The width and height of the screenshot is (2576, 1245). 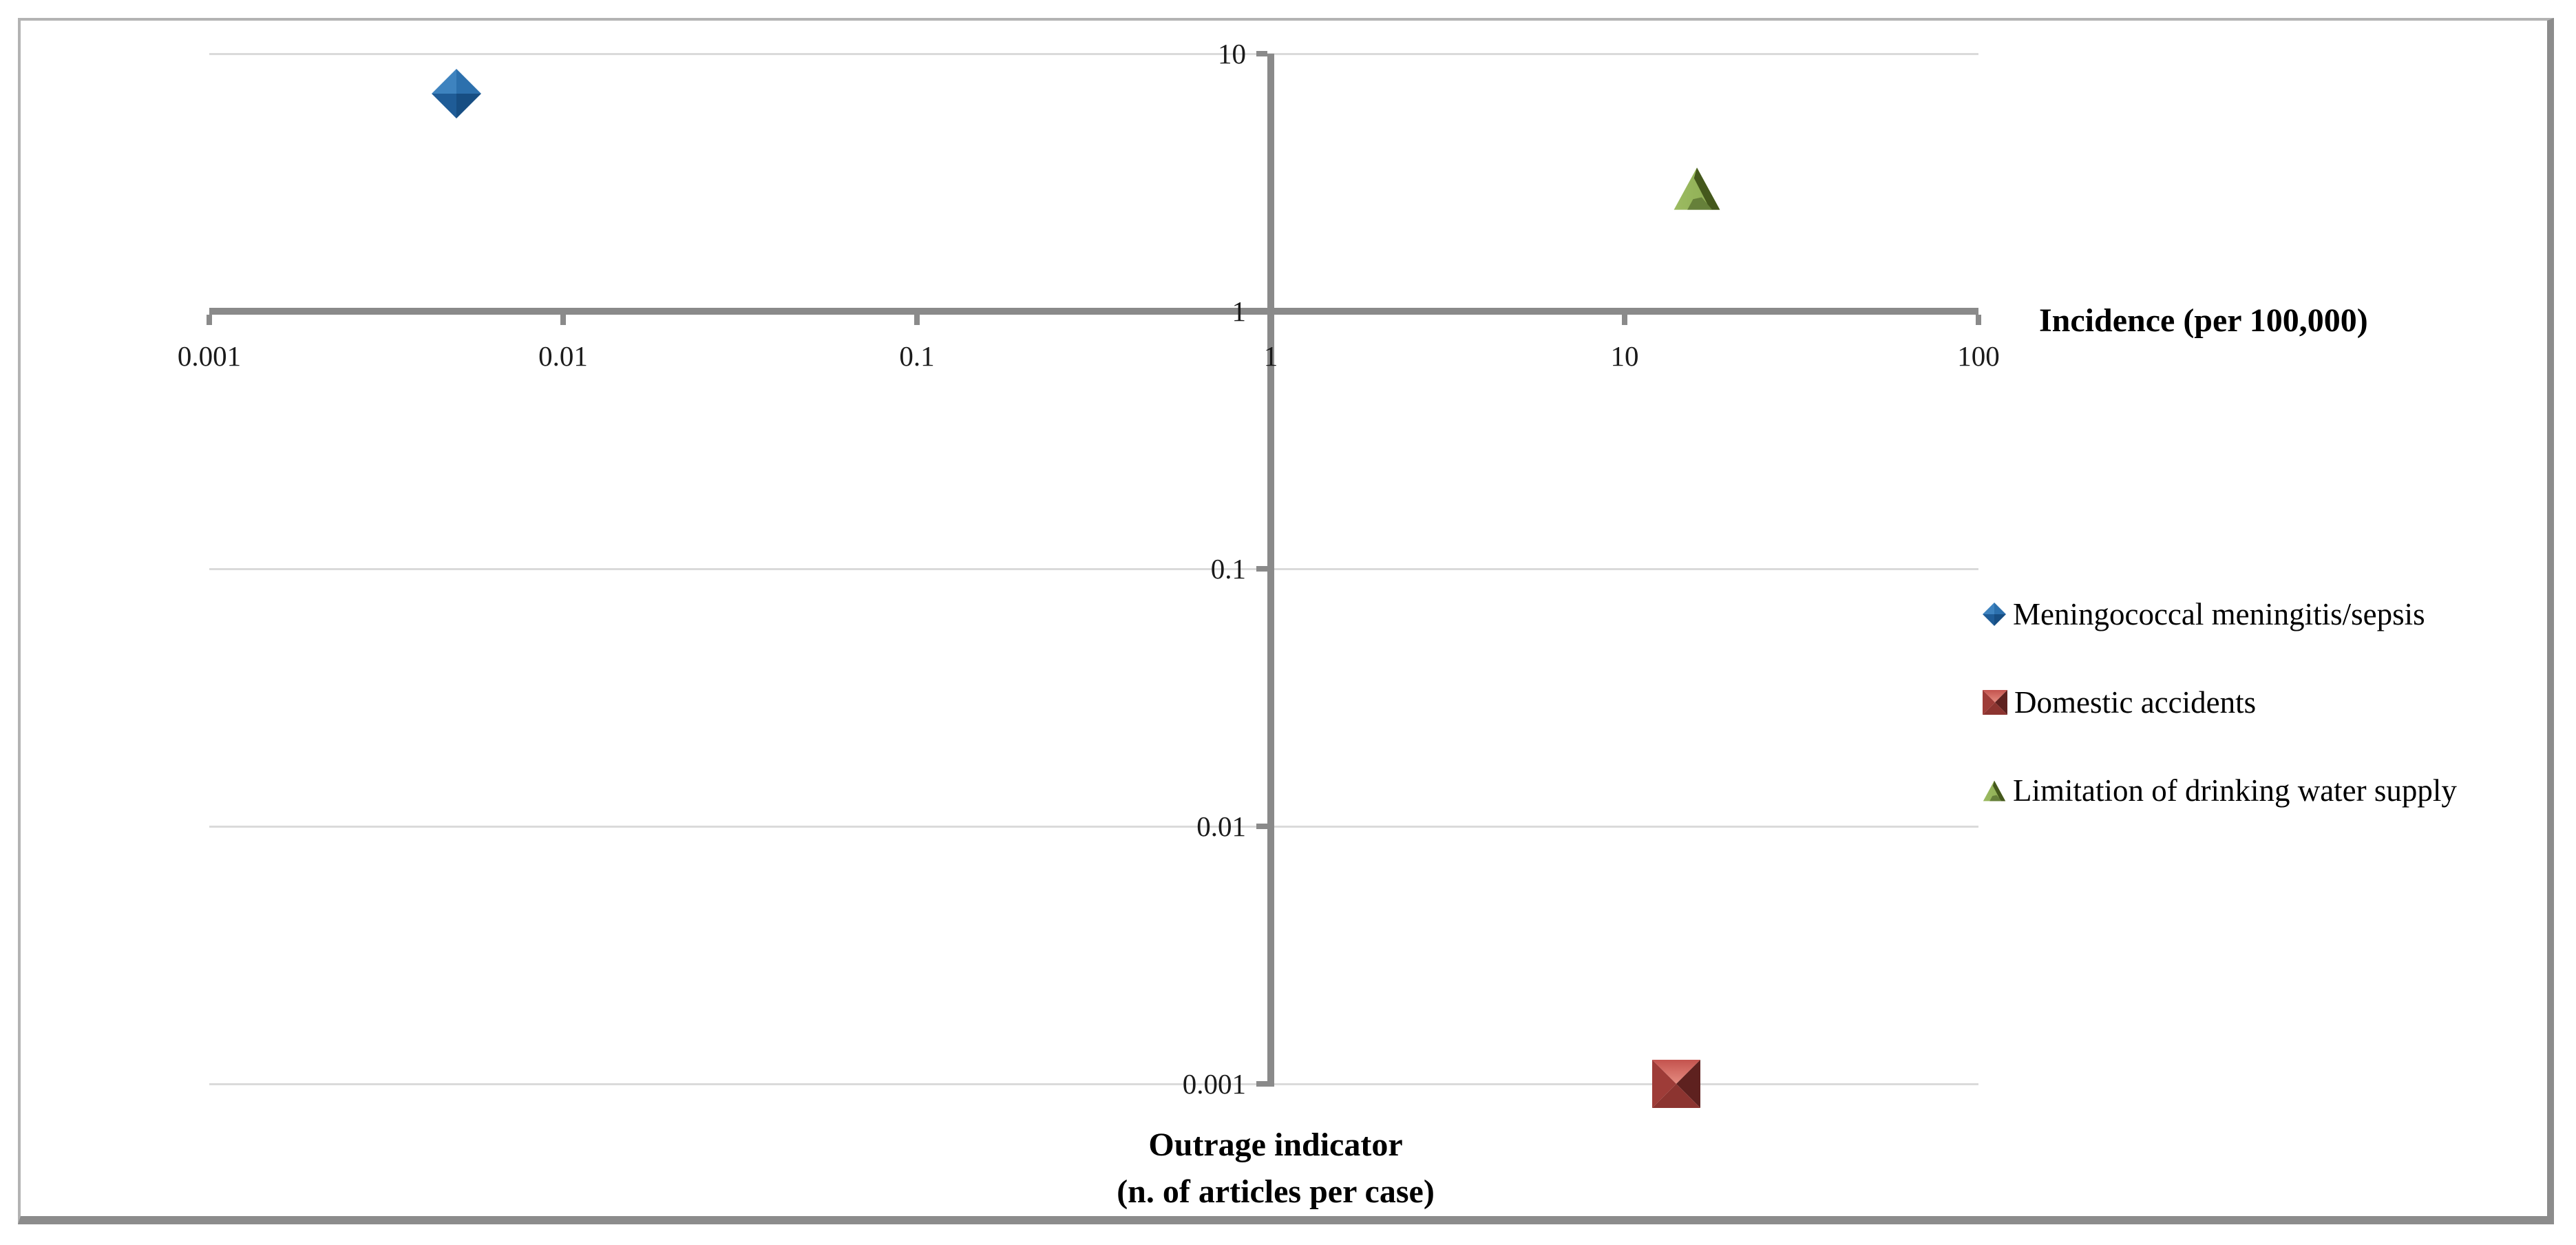 What do you see at coordinates (210, 356) in the screenshot?
I see `x-tick-label: 0.001` at bounding box center [210, 356].